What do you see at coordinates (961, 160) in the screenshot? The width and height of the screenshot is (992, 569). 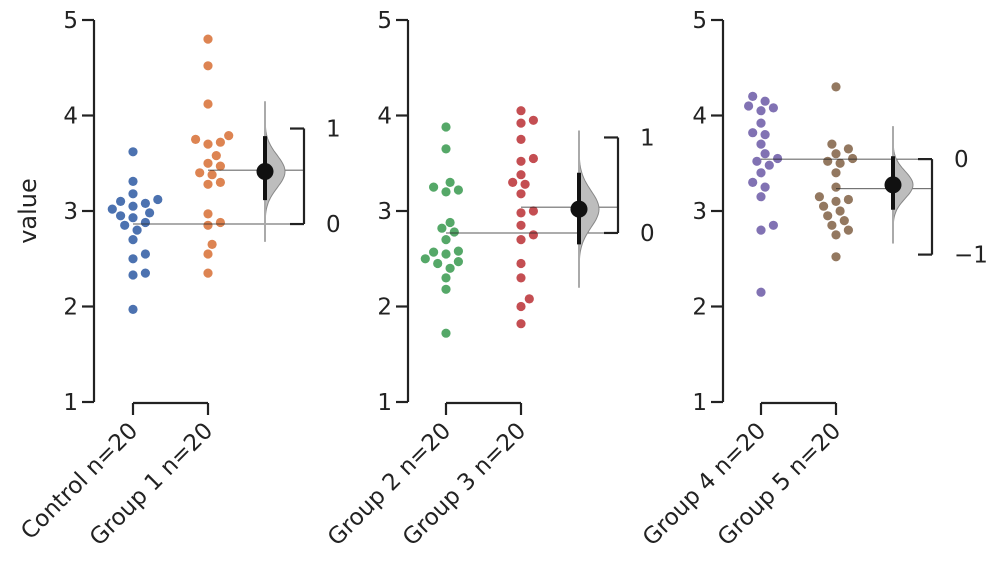 I see `diff-tick-label: 0` at bounding box center [961, 160].